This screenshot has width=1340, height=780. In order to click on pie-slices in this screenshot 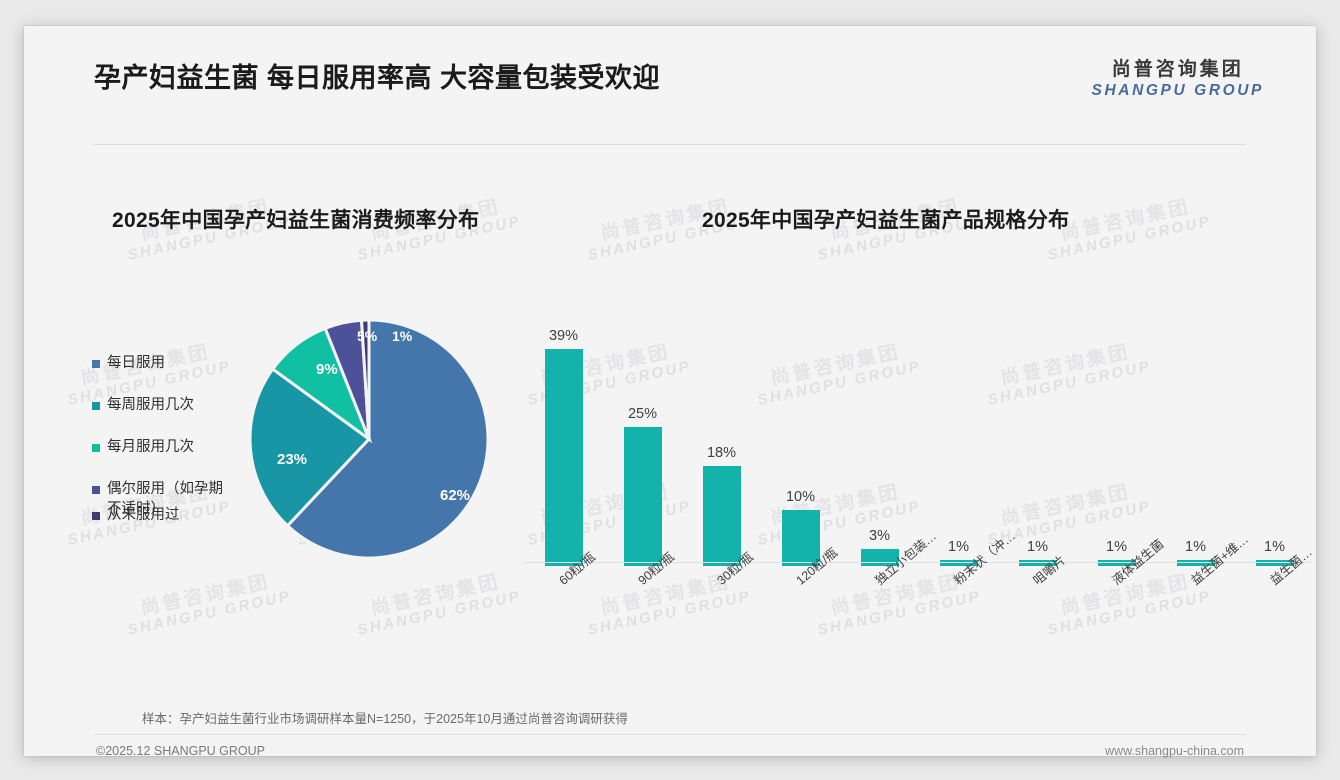, I will do `click(369, 439)`.